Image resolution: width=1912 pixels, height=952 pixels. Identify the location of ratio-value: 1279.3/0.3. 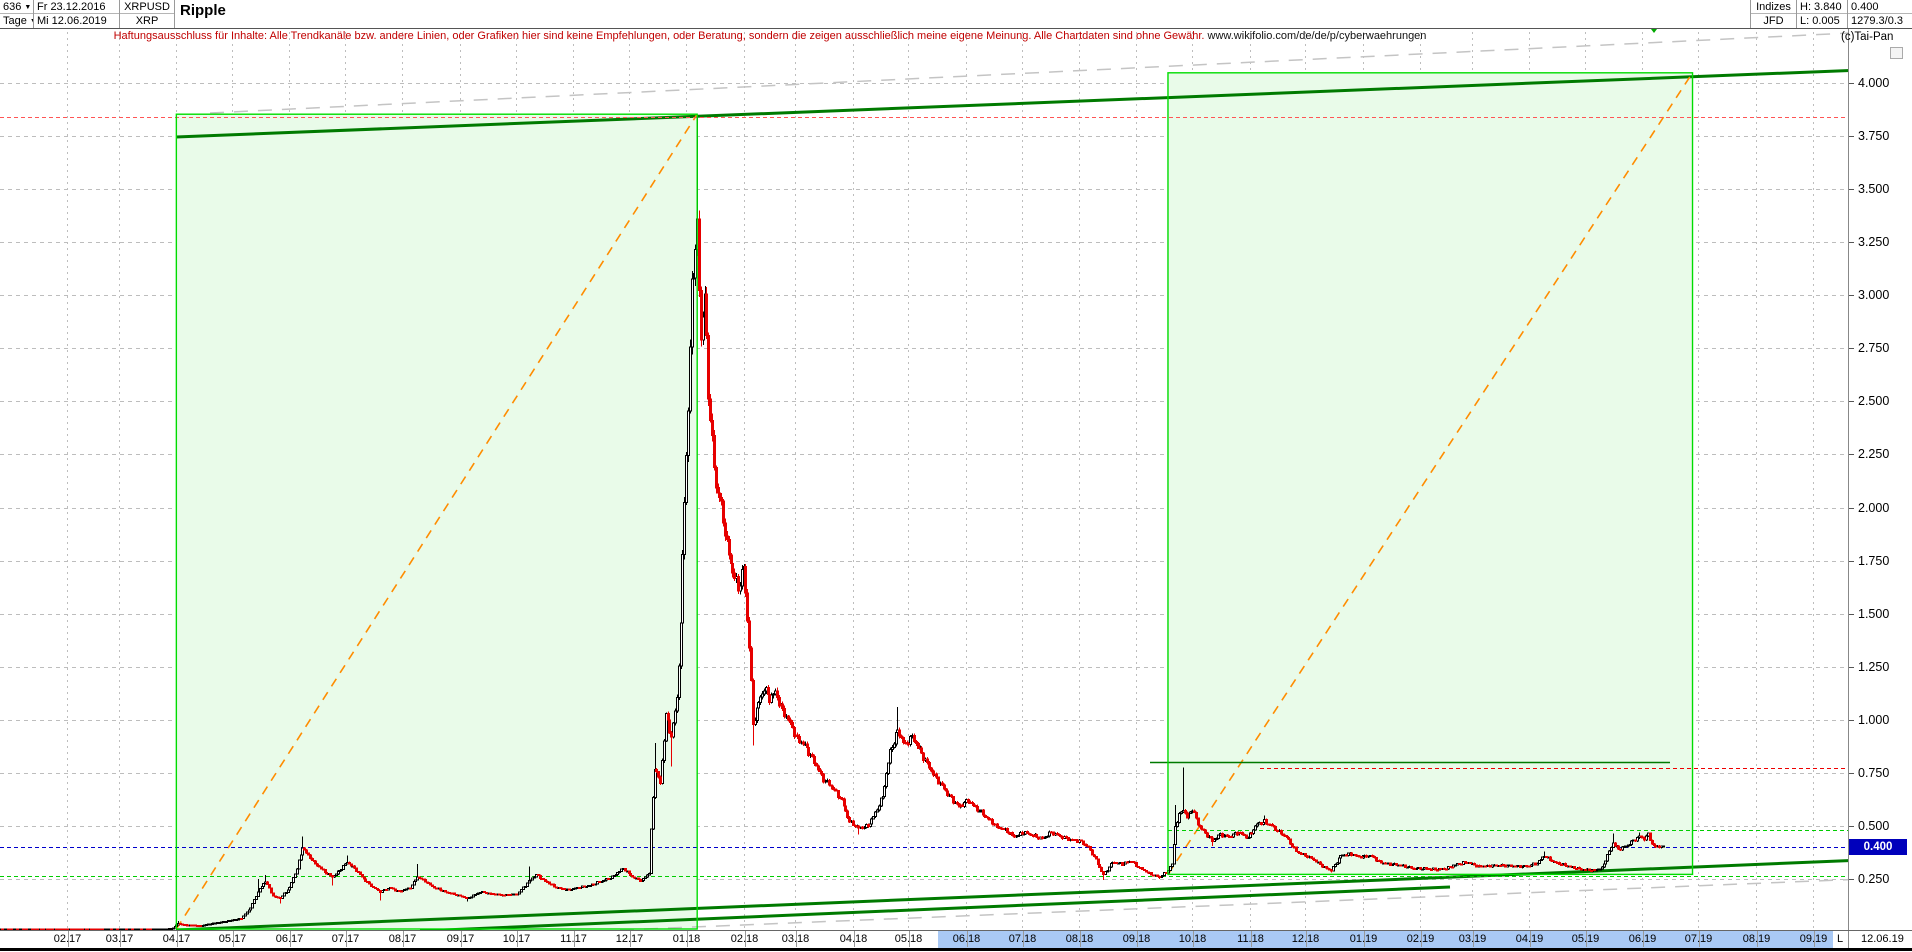
(1877, 21).